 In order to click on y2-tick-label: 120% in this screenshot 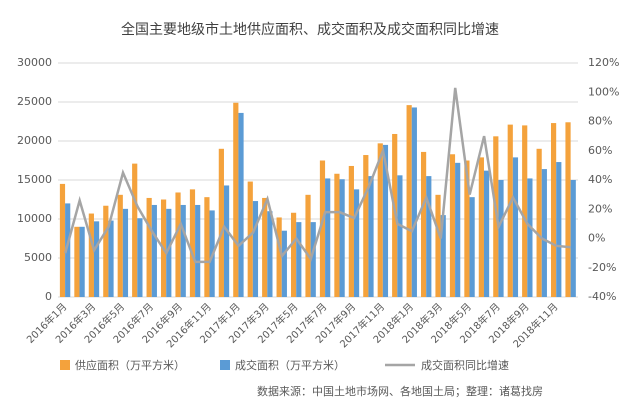, I will do `click(603, 62)`.